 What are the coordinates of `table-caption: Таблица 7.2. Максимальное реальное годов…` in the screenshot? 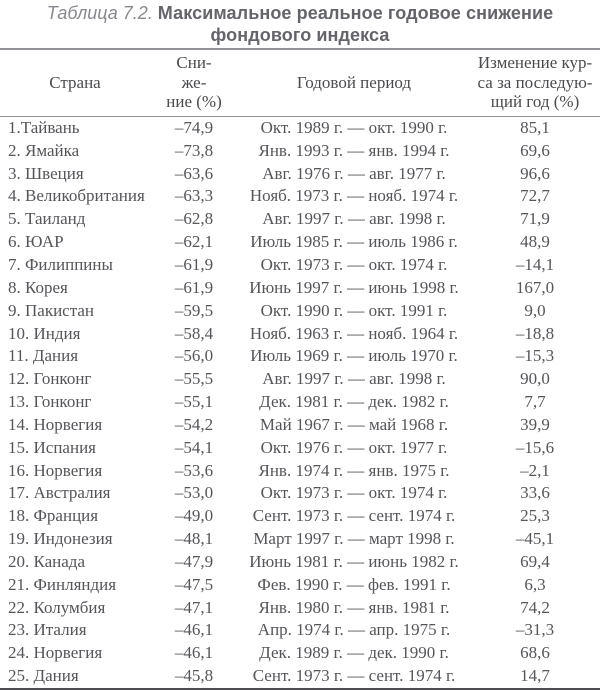 It's located at (300, 24).